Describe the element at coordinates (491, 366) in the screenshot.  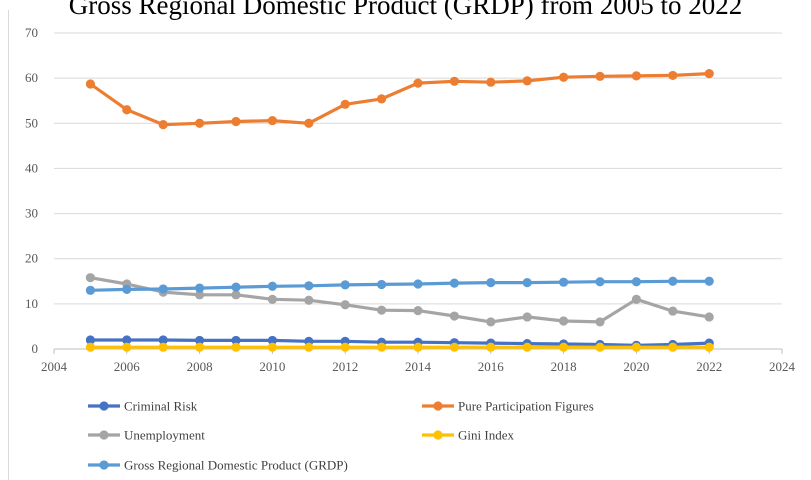
I see `x-tick-label: 2016` at that location.